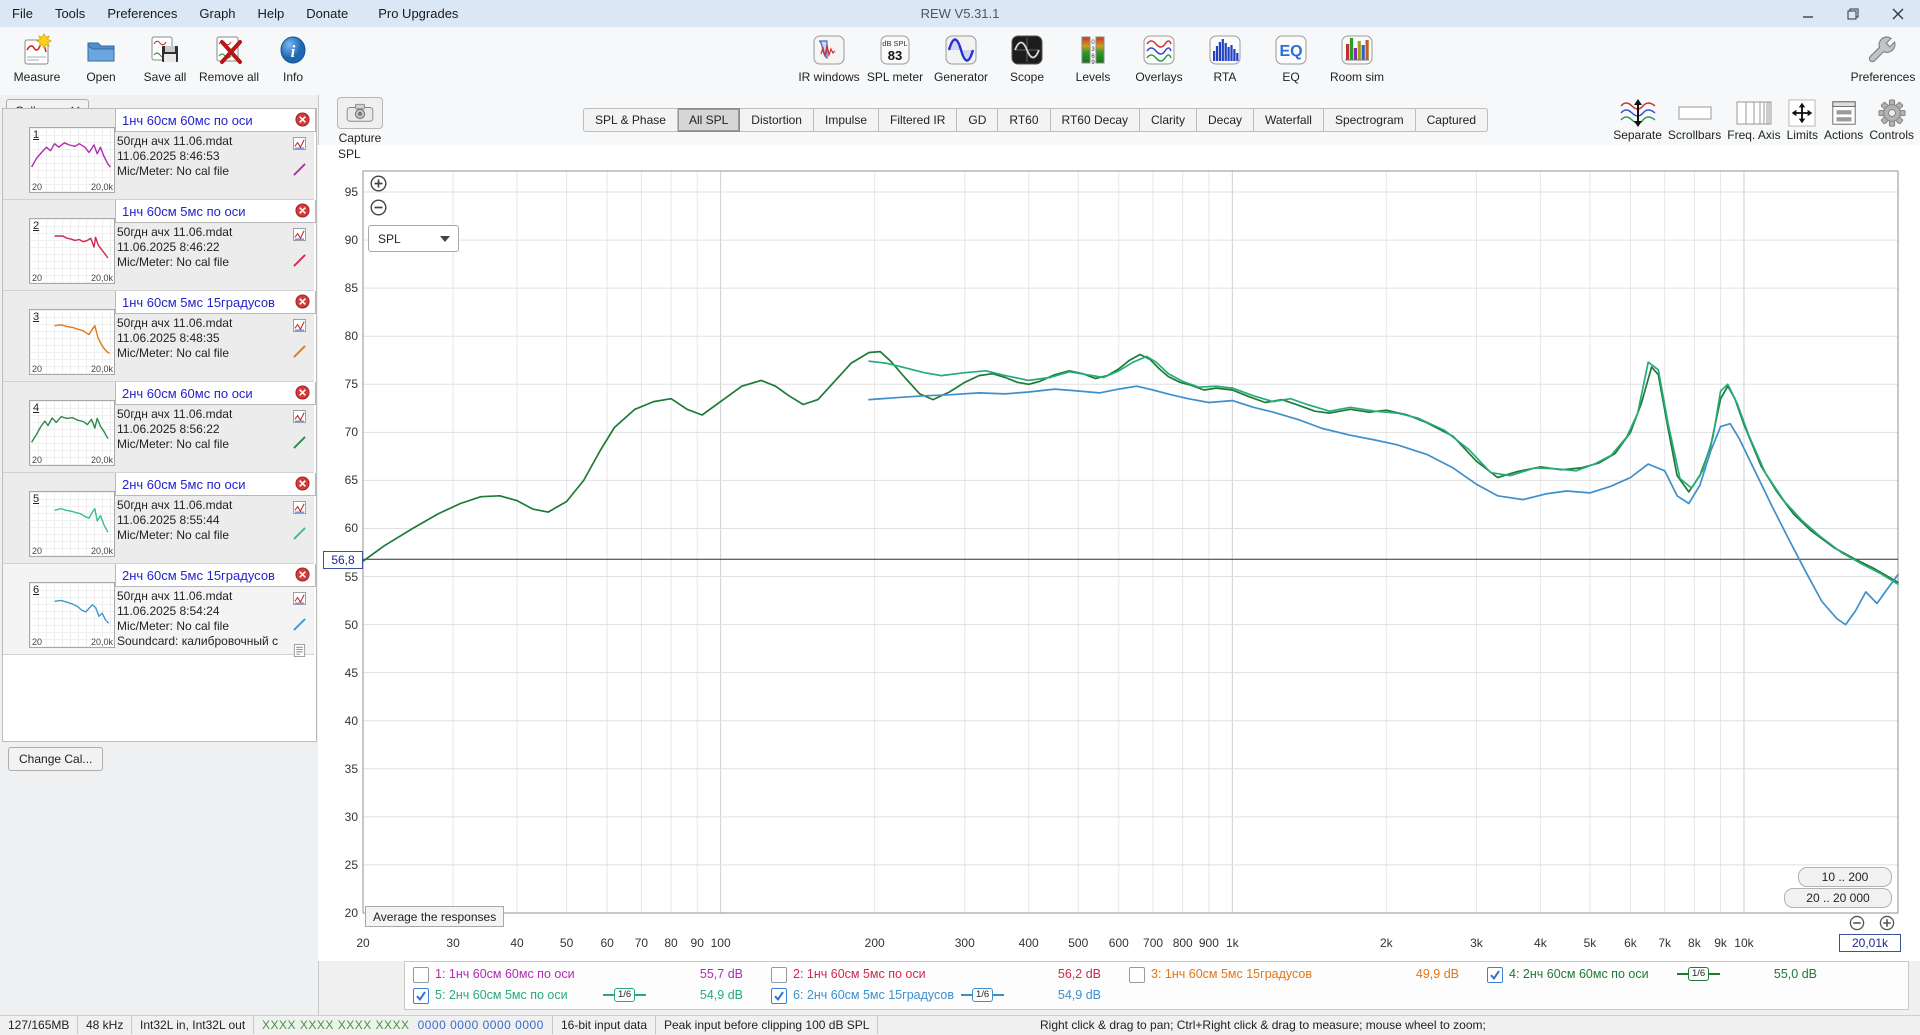 This screenshot has height=1035, width=1920. What do you see at coordinates (1807, 13) in the screenshot?
I see `minimize-button` at bounding box center [1807, 13].